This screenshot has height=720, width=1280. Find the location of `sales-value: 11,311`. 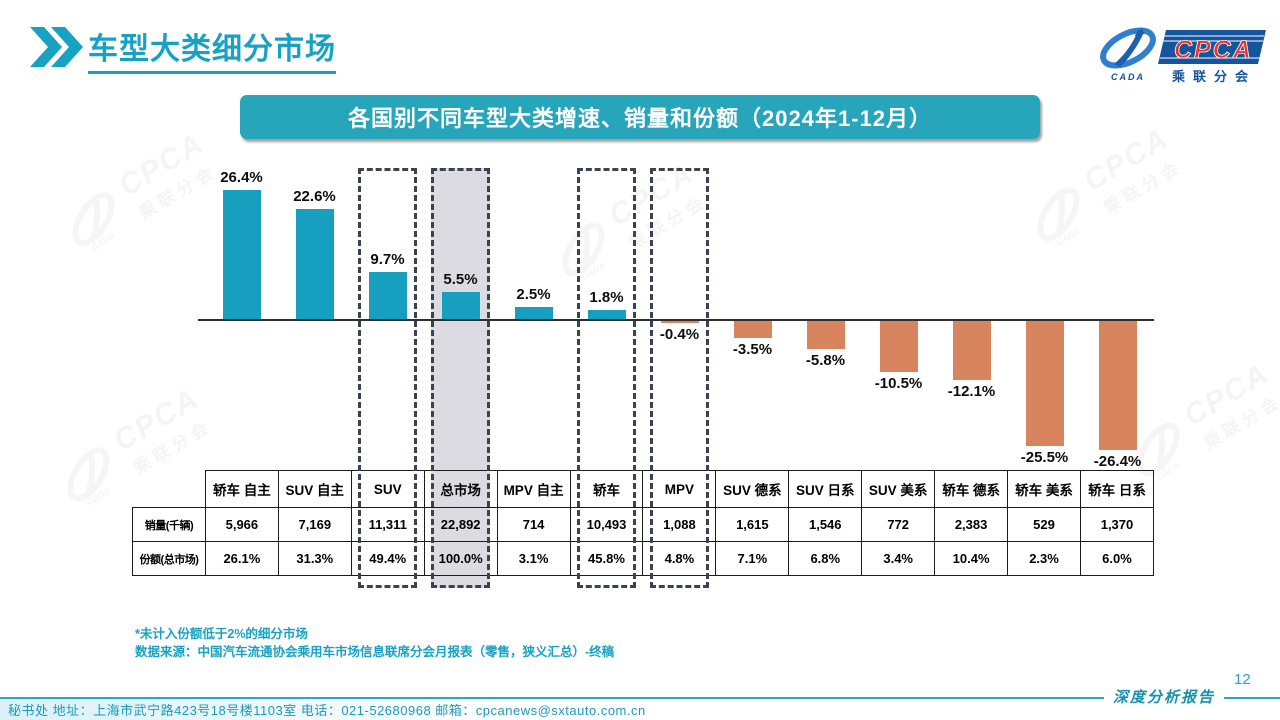

sales-value: 11,311 is located at coordinates (387, 524).